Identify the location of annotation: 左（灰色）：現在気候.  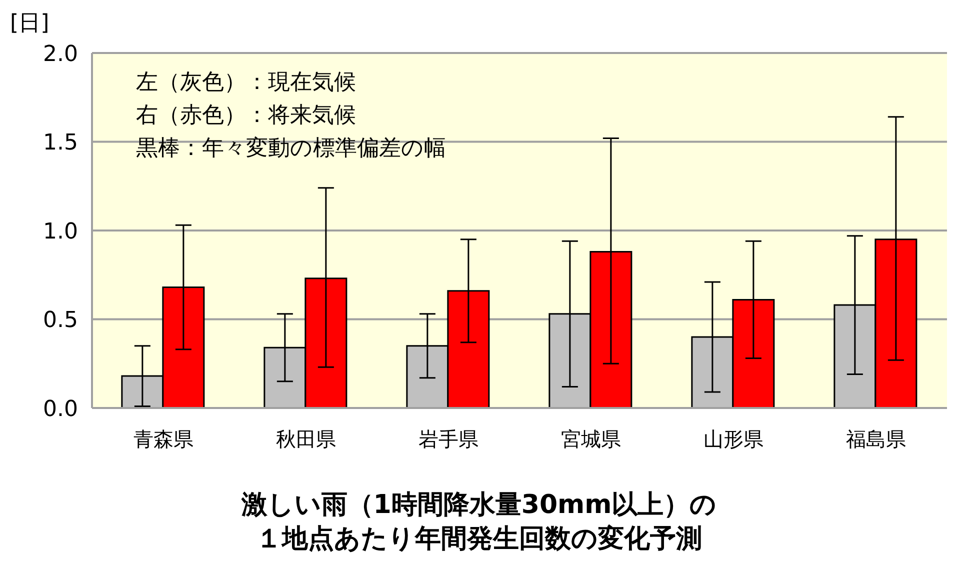
(246, 83).